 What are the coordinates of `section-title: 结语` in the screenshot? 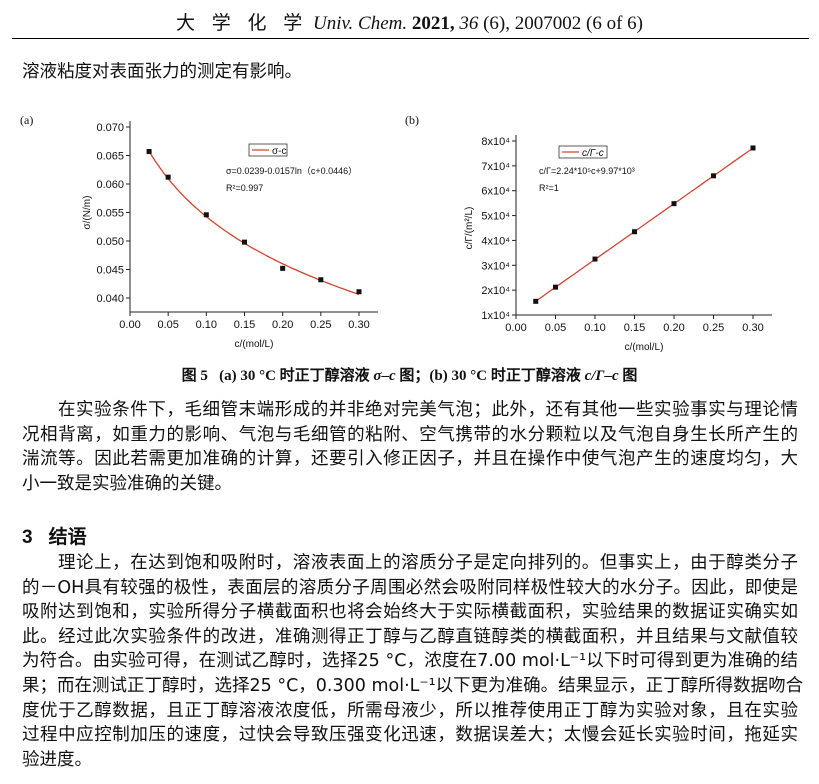 It's located at (67, 537).